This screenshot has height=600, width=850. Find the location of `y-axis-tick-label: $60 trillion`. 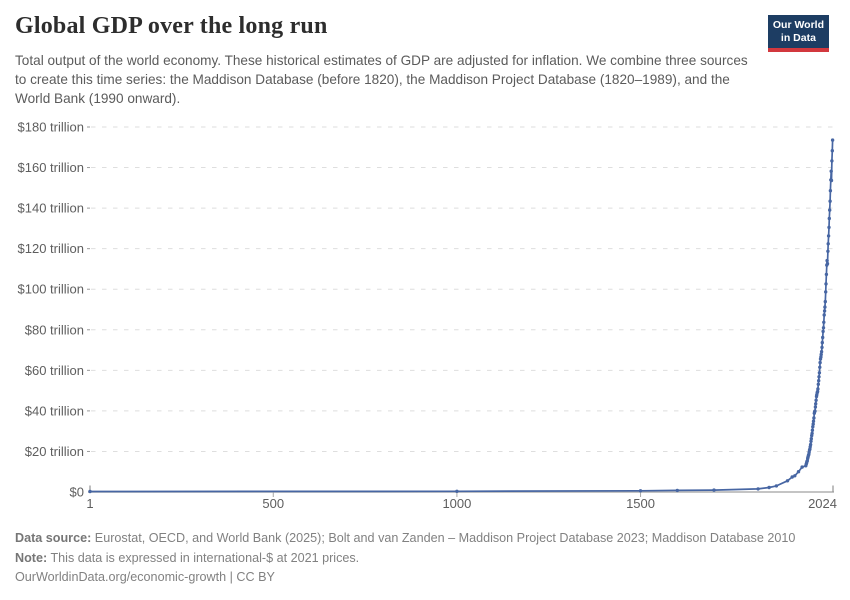

y-axis-tick-label: $60 trillion is located at coordinates (54, 370).